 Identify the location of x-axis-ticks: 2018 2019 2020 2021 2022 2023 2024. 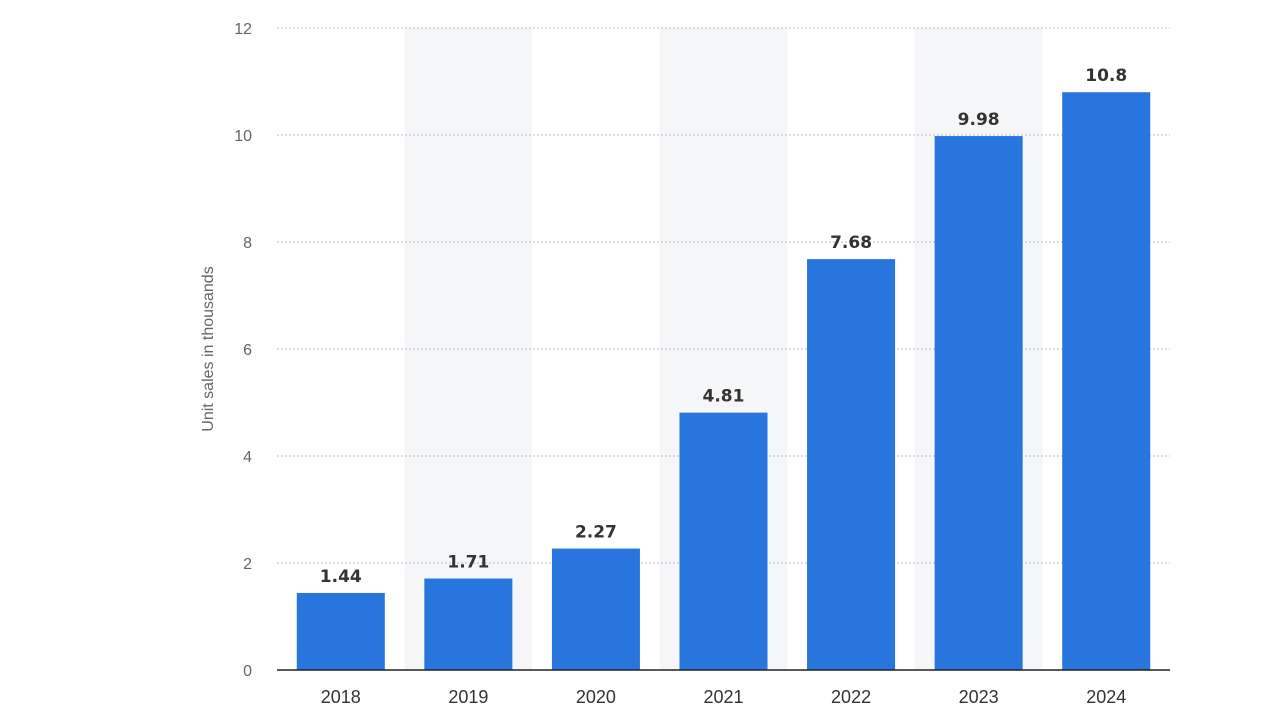
(723, 697).